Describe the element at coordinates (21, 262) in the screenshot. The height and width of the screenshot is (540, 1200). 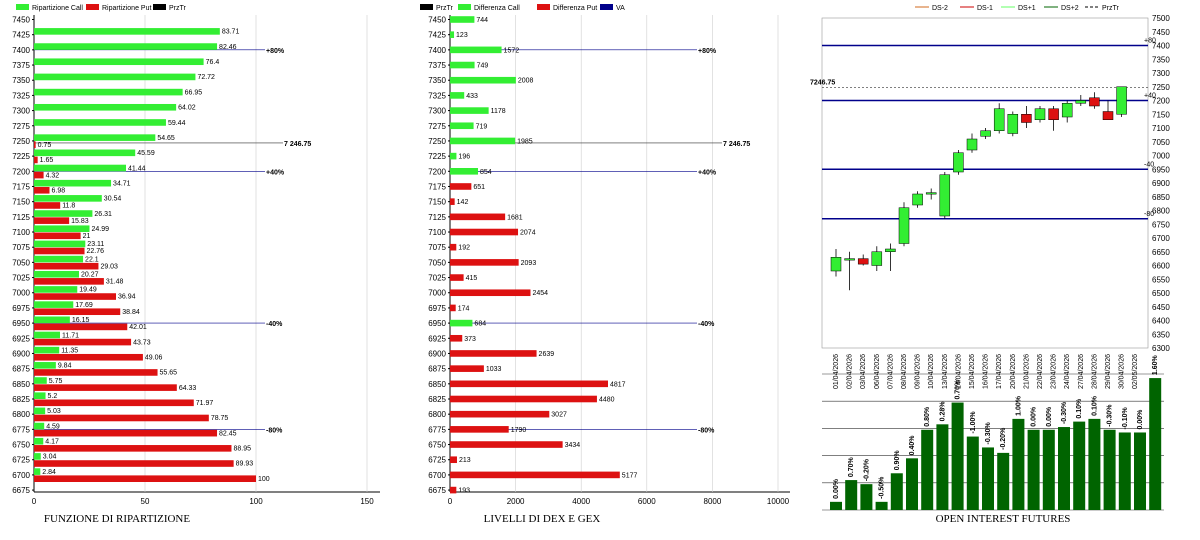
I see `ripartizione-strike-label: 7050` at that location.